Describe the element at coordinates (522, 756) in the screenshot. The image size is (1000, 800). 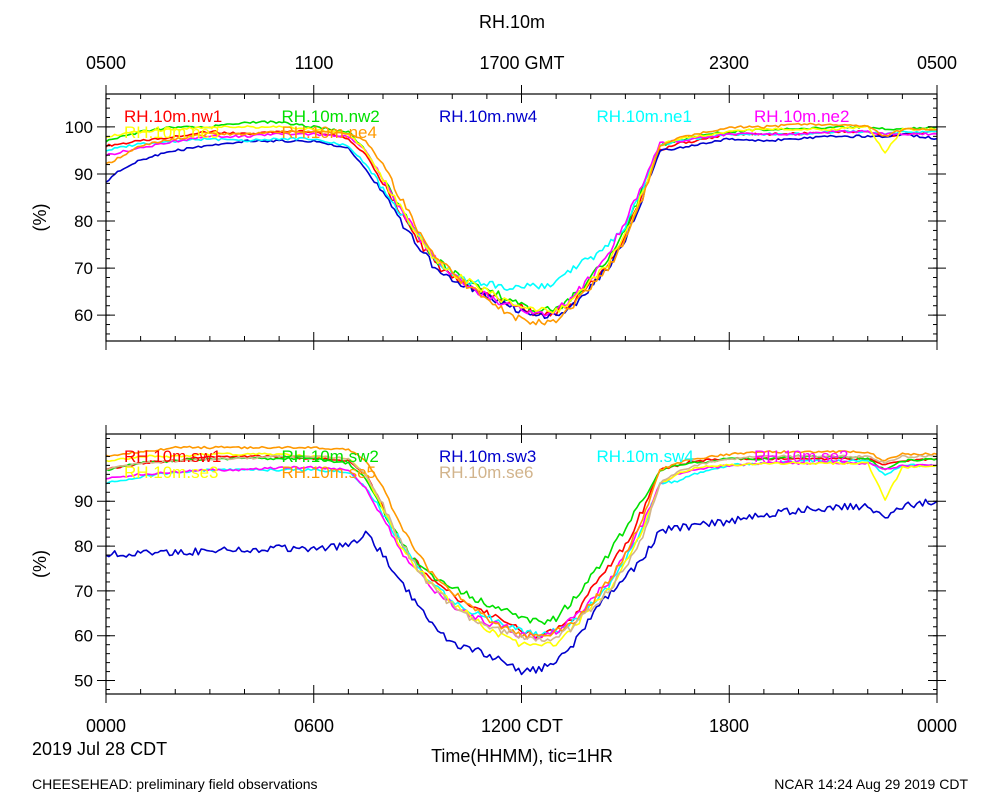
I see `x-axis-title: Time(HHMM), tic=1HR` at that location.